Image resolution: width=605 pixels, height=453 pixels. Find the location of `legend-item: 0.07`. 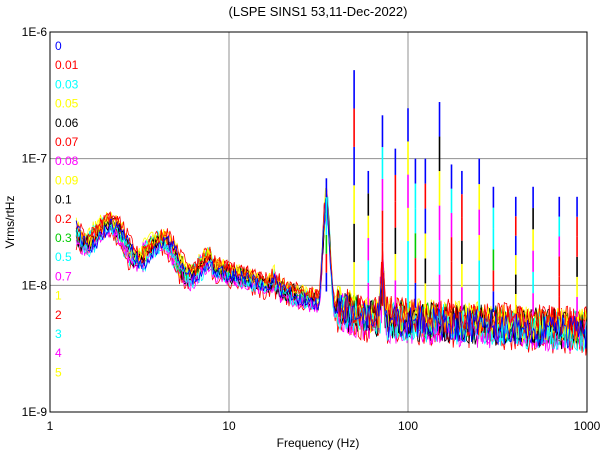

legend-item: 0.07 is located at coordinates (67, 142).